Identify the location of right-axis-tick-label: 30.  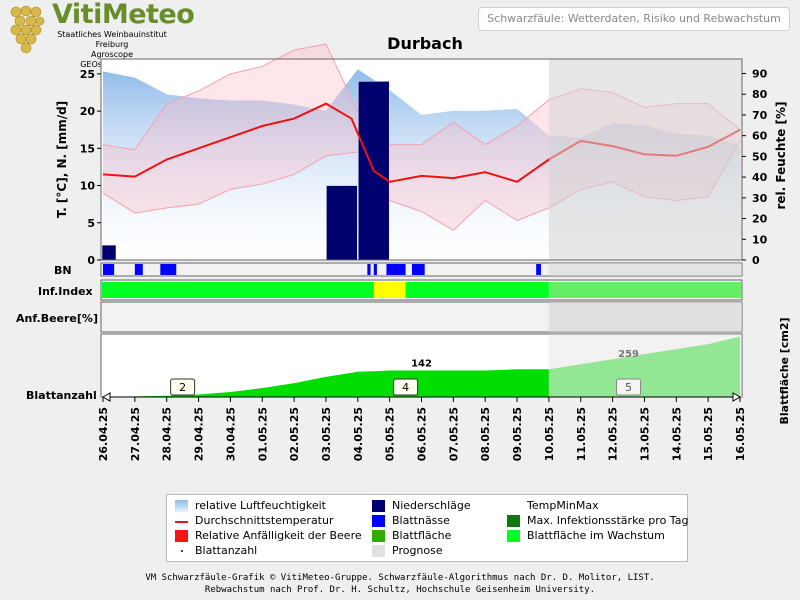
(760, 198).